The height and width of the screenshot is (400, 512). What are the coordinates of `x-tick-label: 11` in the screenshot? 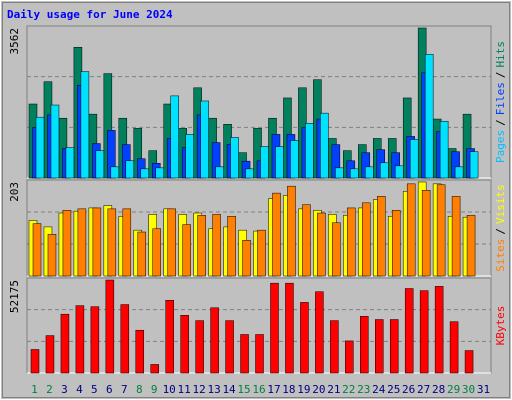 It's located at (184, 389).